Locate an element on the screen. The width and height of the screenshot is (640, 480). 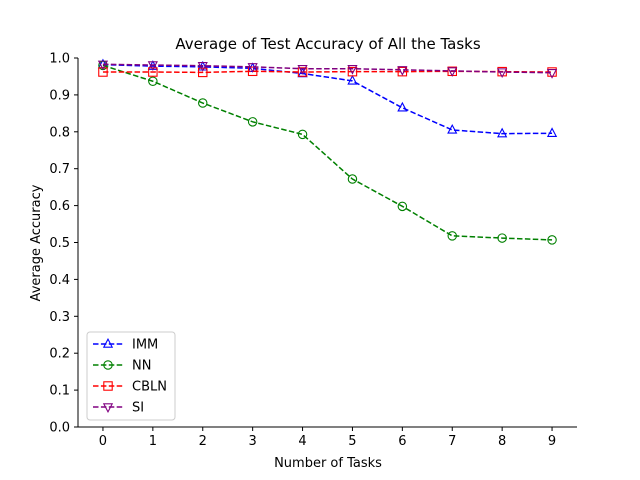
x-tick-label: 3 is located at coordinates (253, 441).